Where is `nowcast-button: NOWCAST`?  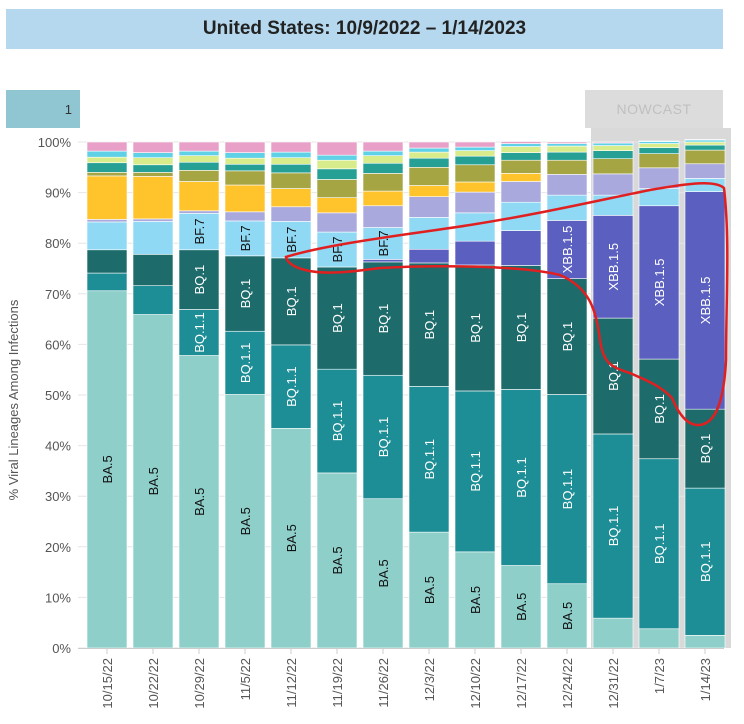 nowcast-button: NOWCAST is located at coordinates (654, 109).